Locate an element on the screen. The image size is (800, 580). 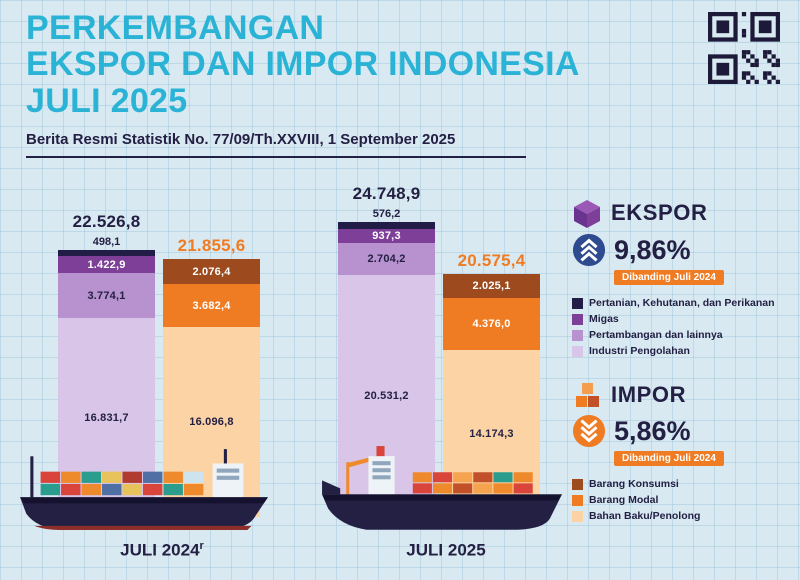
group-label-text: JULI 2025 is located at coordinates (446, 550).